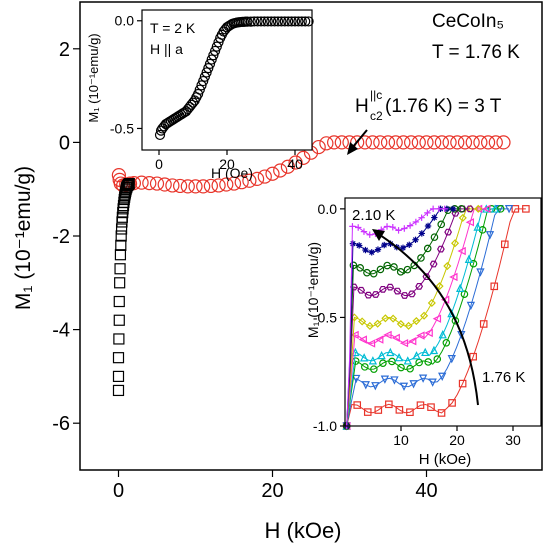 The height and width of the screenshot is (549, 544). Describe the element at coordinates (513, 440) in the screenshot. I see `bottom-inset-xtick-label: 30` at that location.